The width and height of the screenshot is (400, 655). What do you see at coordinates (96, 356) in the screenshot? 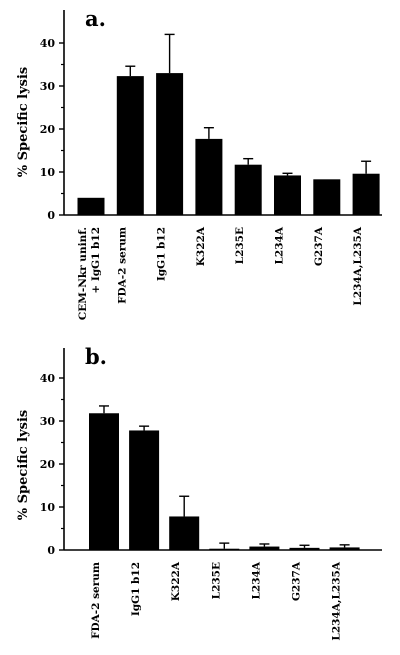
I see `panel-title: b.` at bounding box center [96, 356].